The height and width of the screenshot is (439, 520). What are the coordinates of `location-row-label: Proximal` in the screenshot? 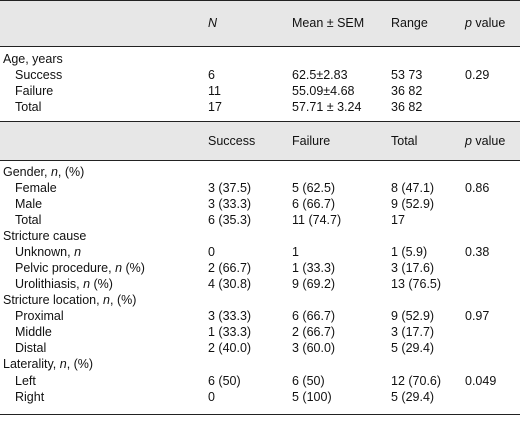 It's located at (39, 316).